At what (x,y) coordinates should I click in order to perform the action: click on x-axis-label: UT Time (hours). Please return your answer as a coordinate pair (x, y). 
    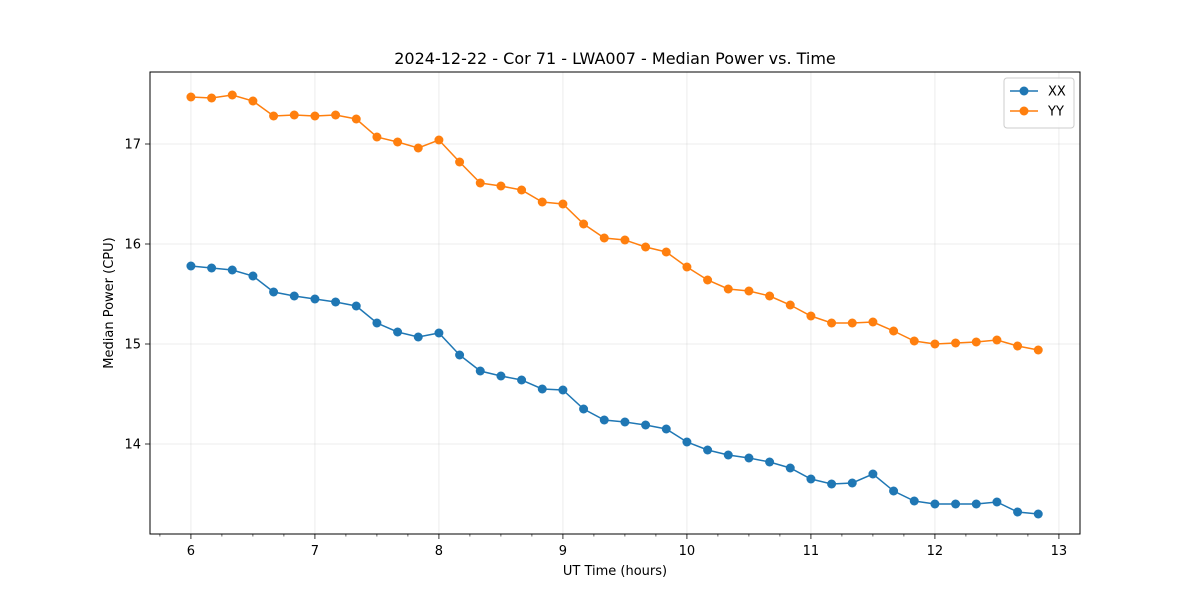
    Looking at the image, I should click on (615, 571).